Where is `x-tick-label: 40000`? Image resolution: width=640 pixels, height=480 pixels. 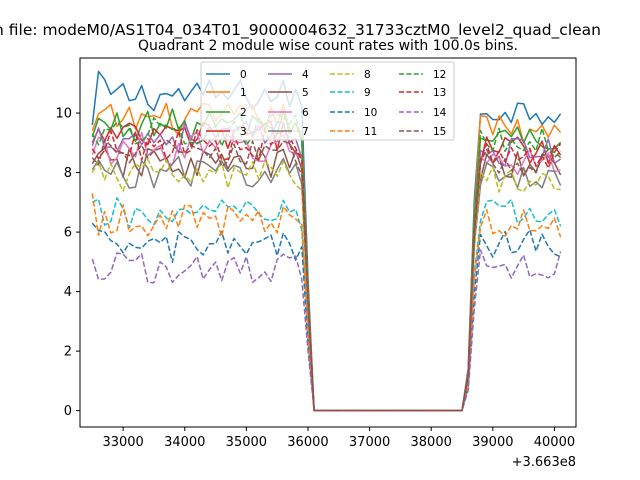
x-tick-label: 40000 is located at coordinates (554, 442).